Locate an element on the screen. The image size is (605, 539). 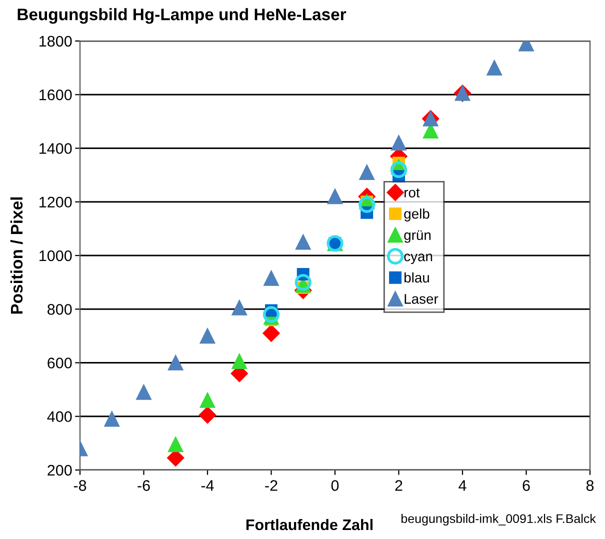
y-tick-label: 1200 is located at coordinates (56, 202).